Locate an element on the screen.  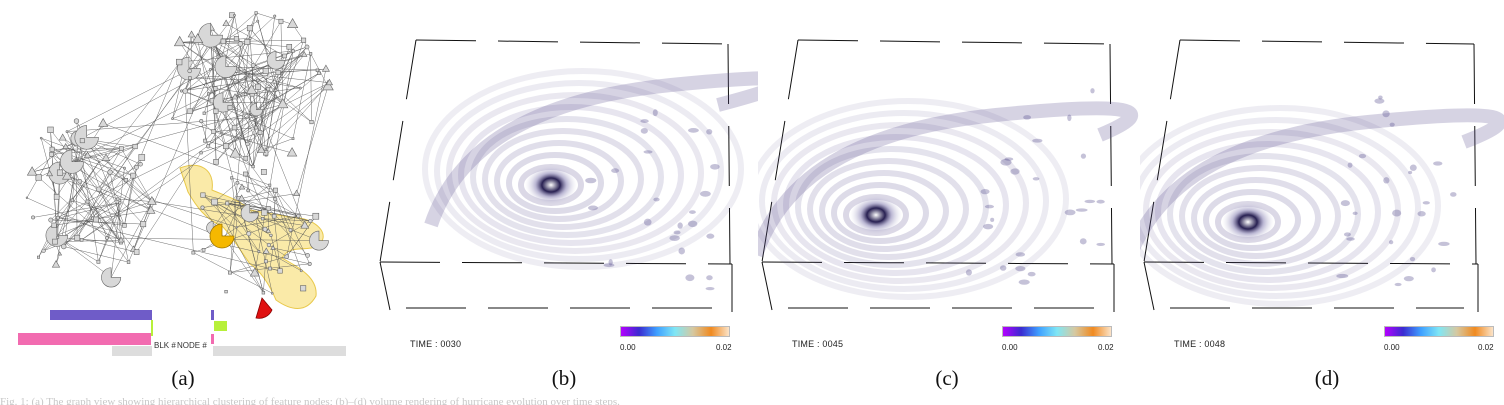
highlighted-node-red is located at coordinates (264, 308).